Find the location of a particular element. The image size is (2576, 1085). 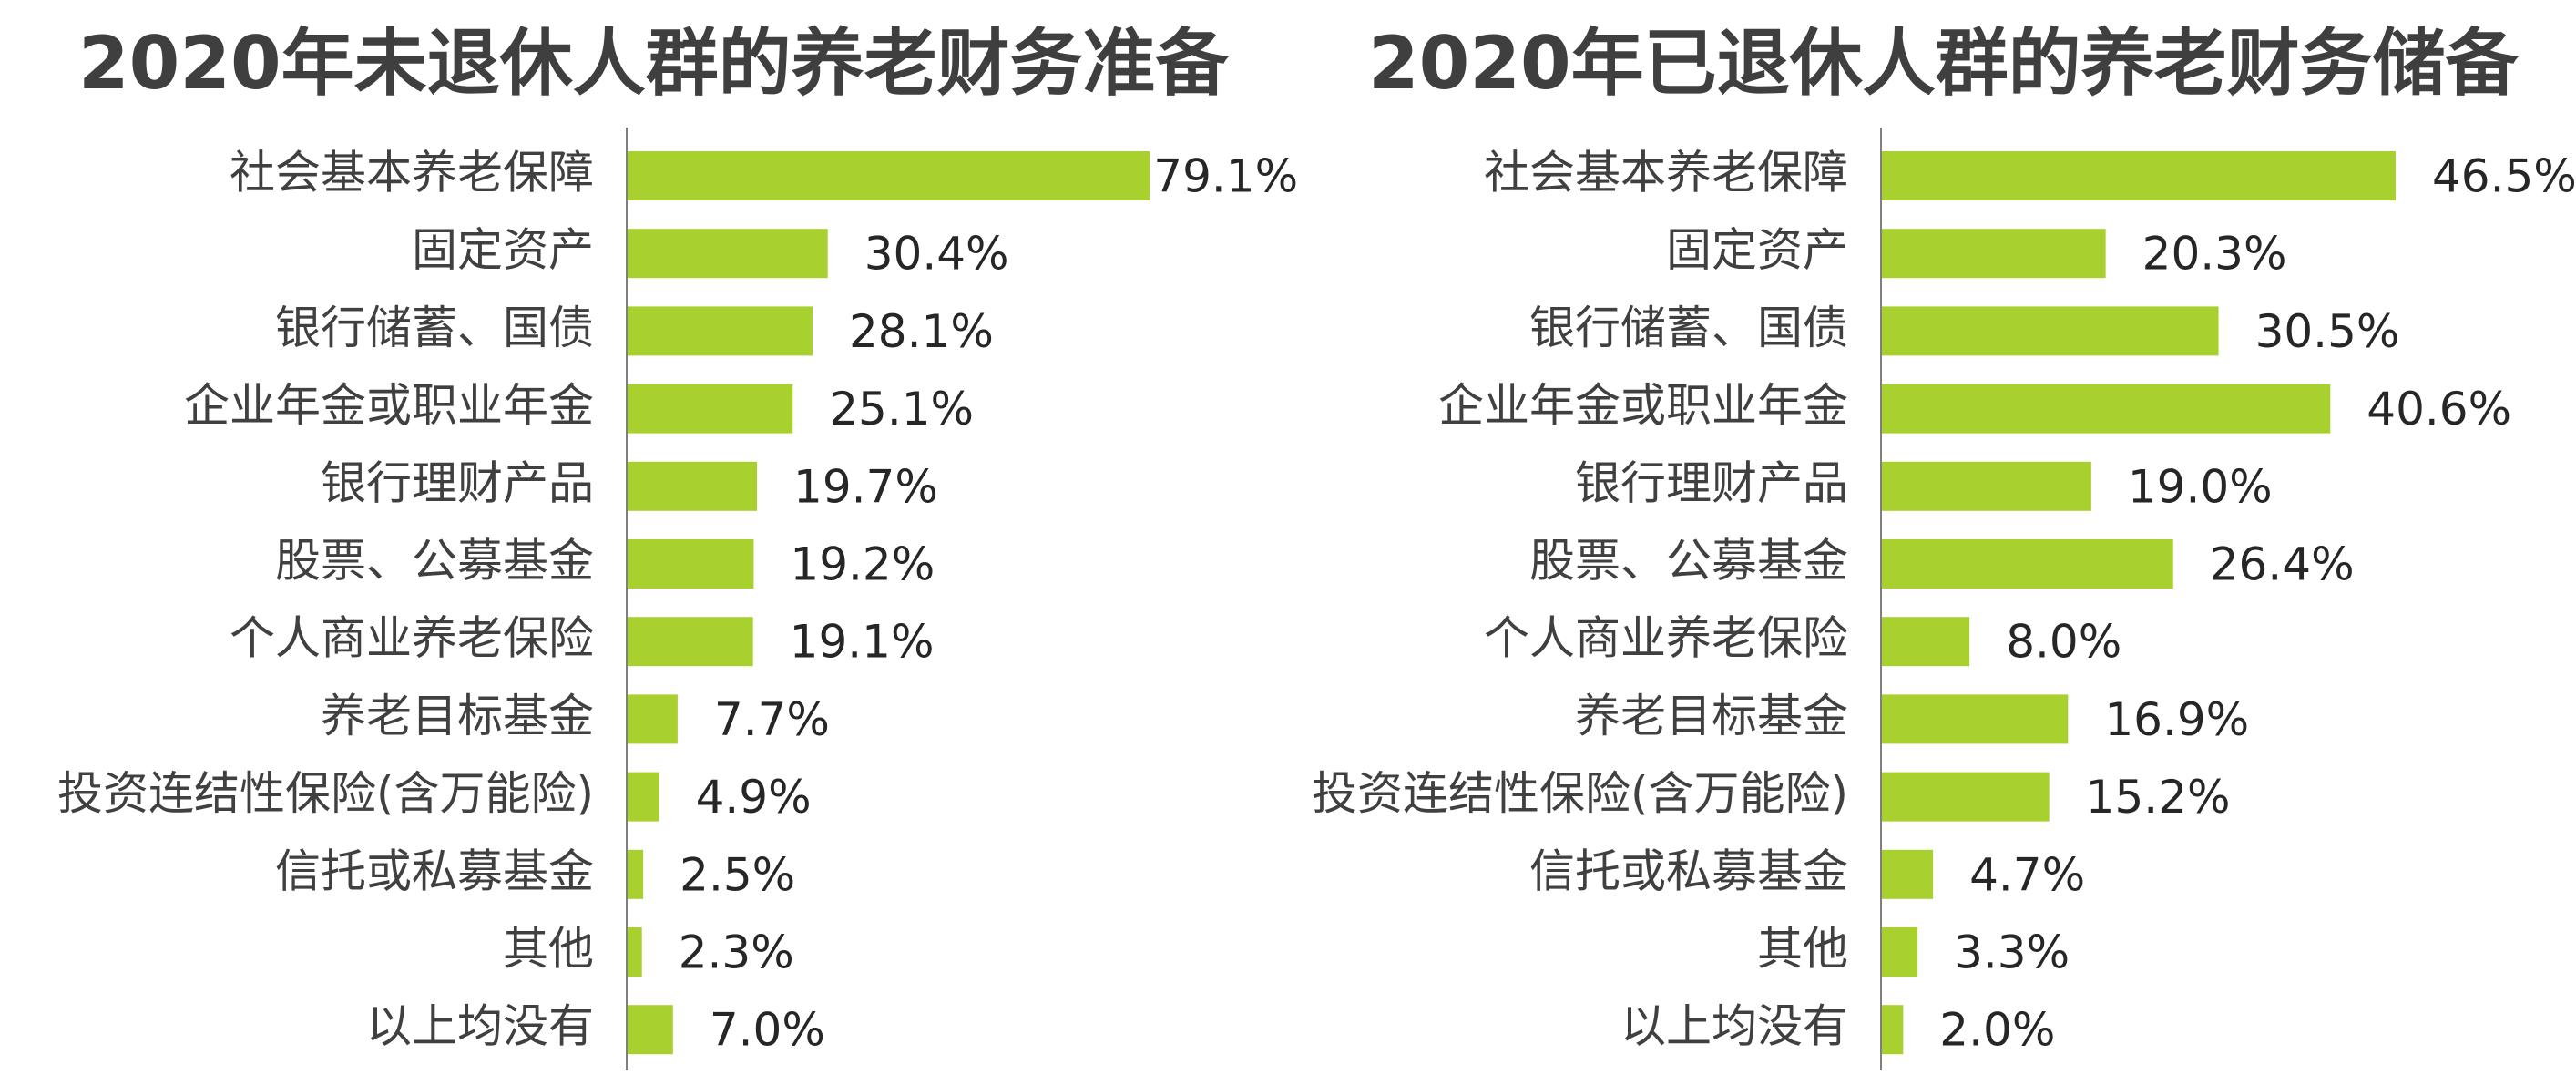

chart-title-left: 2020年未退休人群的养老财务准备 is located at coordinates (654, 63).